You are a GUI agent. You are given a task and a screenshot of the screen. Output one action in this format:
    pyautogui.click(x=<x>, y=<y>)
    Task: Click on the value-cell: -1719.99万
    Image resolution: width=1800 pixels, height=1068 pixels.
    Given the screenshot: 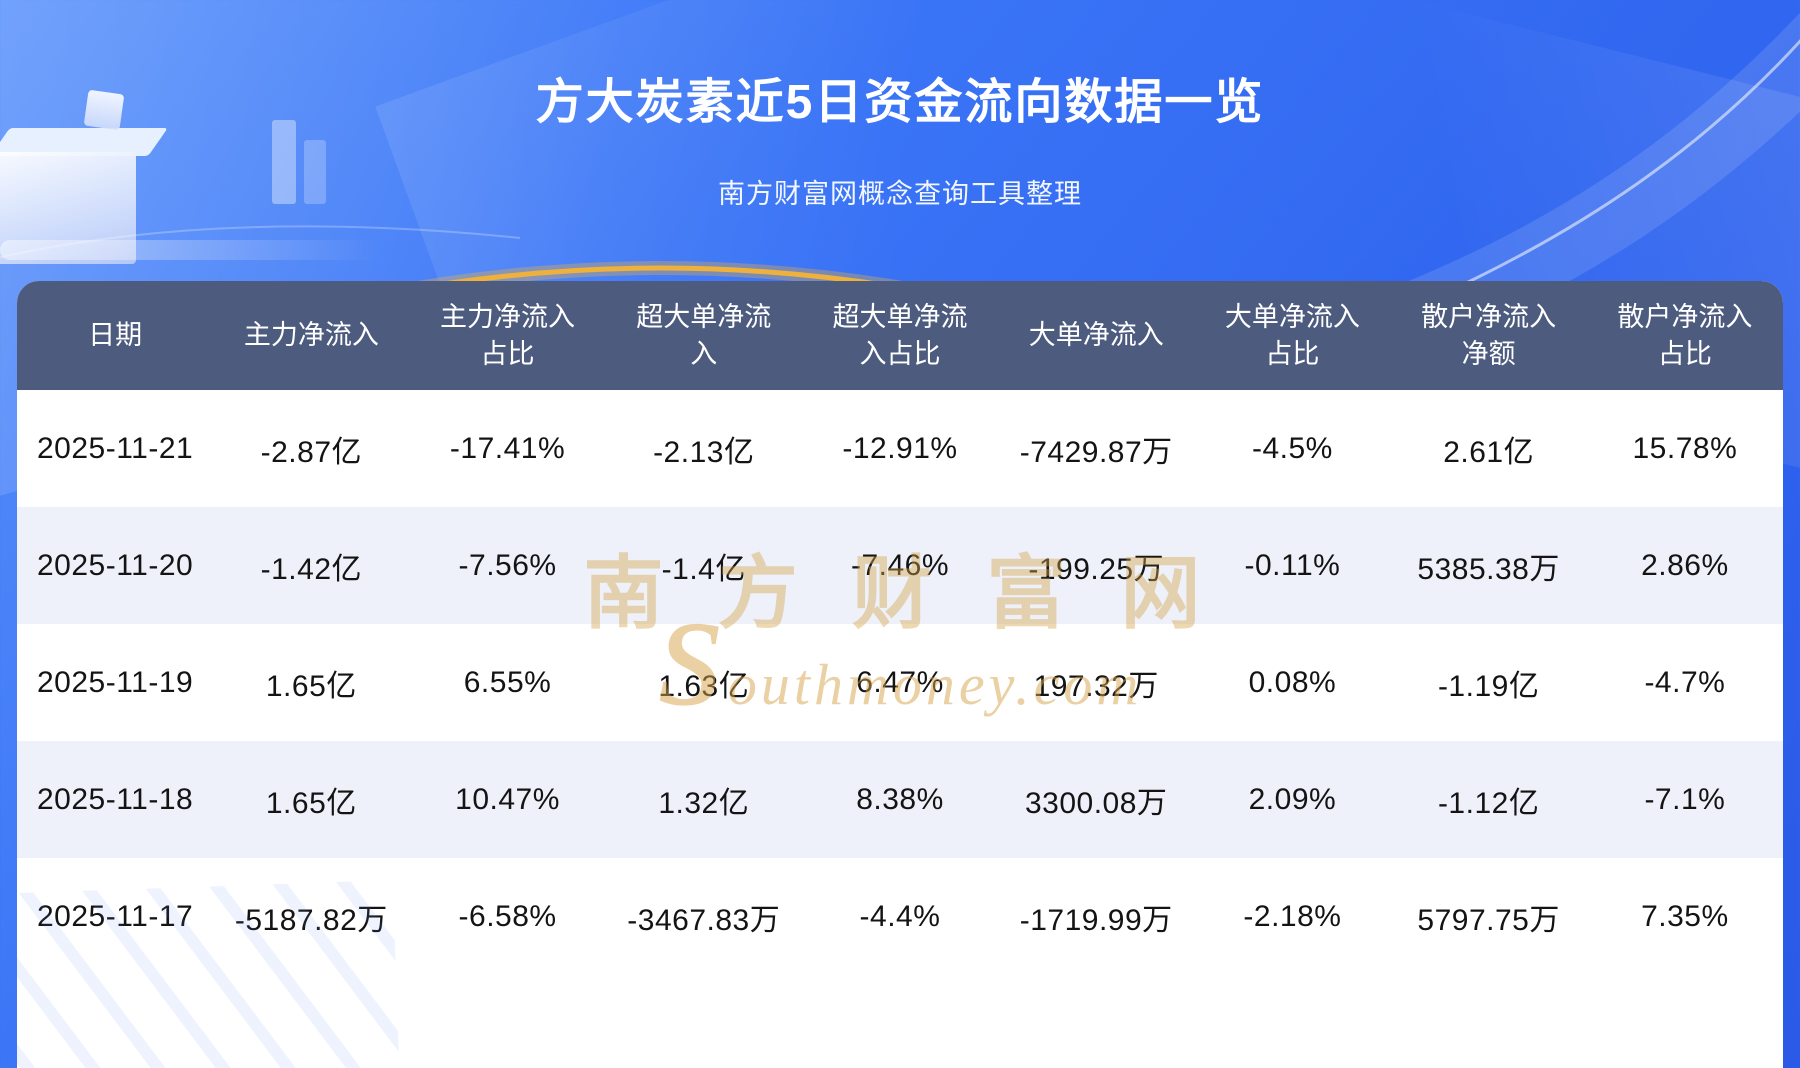 What is the action you would take?
    pyautogui.click(x=1096, y=920)
    